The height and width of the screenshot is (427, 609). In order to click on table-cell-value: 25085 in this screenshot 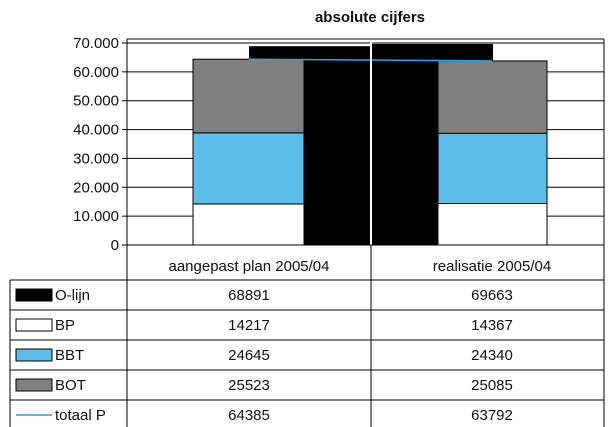, I will do `click(492, 385)`.